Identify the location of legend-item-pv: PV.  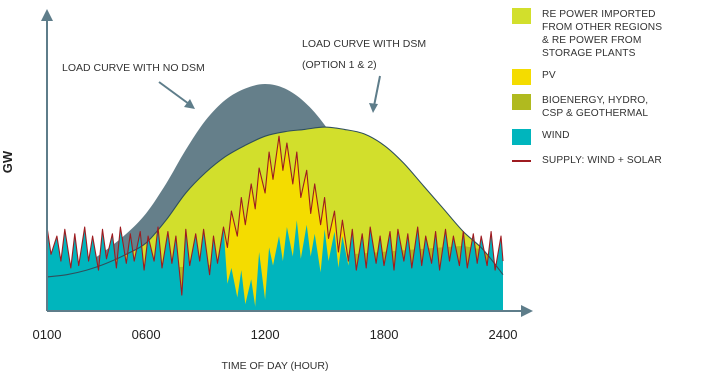
(614, 77).